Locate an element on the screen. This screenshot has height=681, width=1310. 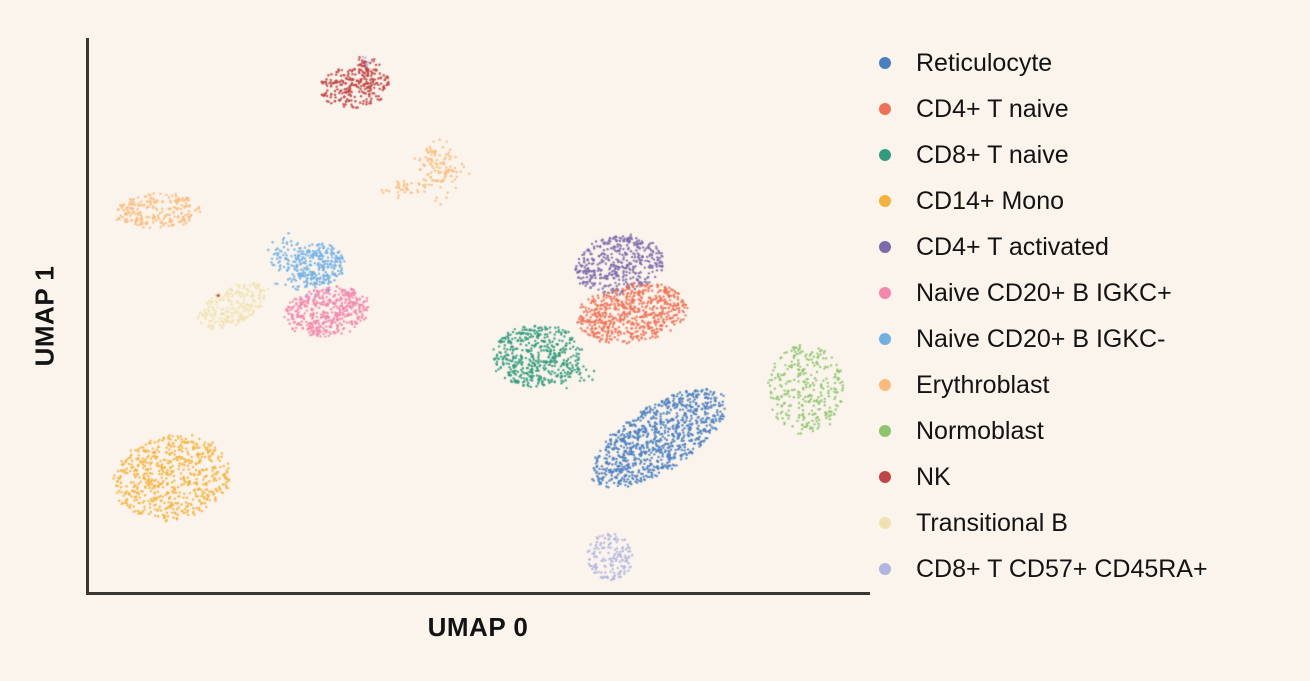
legend-item-cd8-t-cd57-cd45ra: CD8+ T CD57+ CD45RA+ is located at coordinates (1089, 569).